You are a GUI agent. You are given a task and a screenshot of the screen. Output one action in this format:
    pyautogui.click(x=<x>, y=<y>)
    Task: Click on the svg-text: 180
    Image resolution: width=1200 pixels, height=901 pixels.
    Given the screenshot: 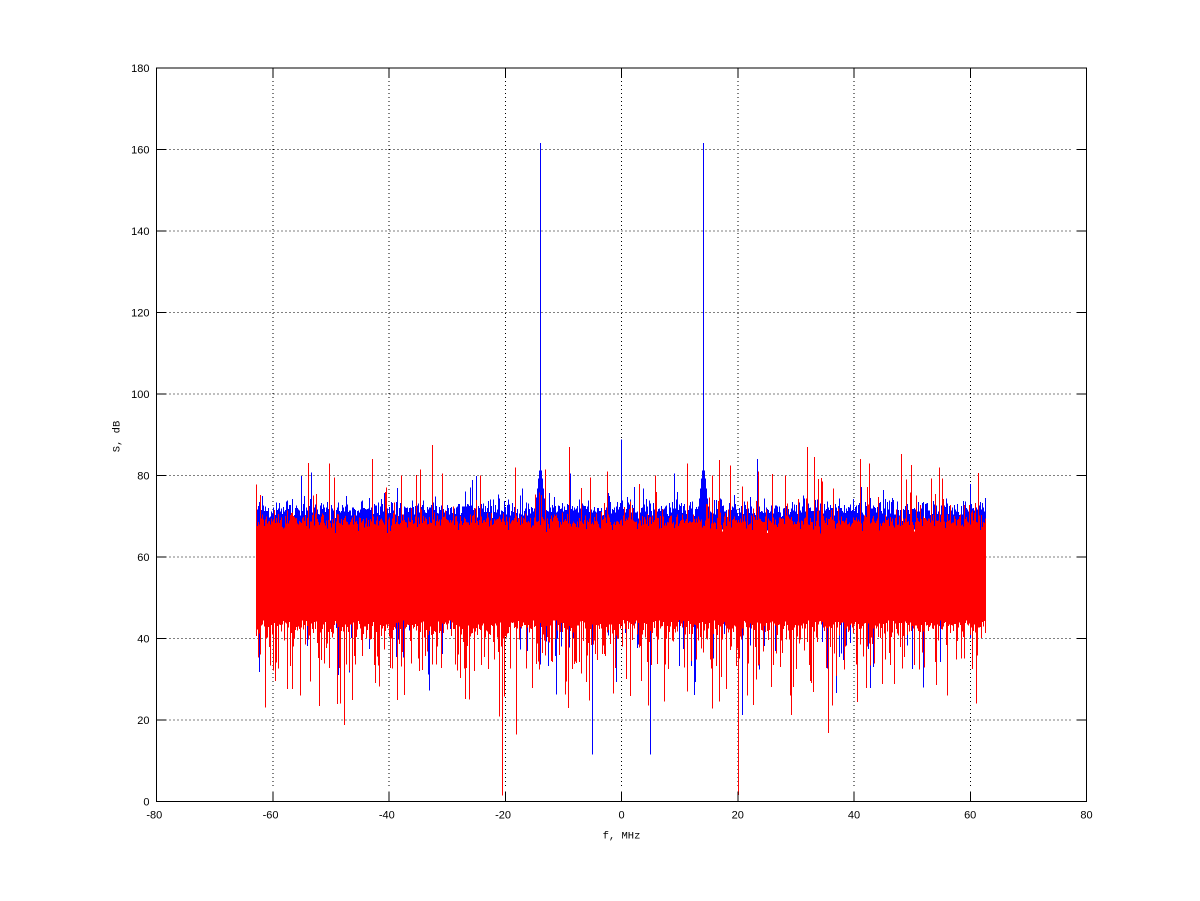 What is the action you would take?
    pyautogui.click(x=140, y=69)
    